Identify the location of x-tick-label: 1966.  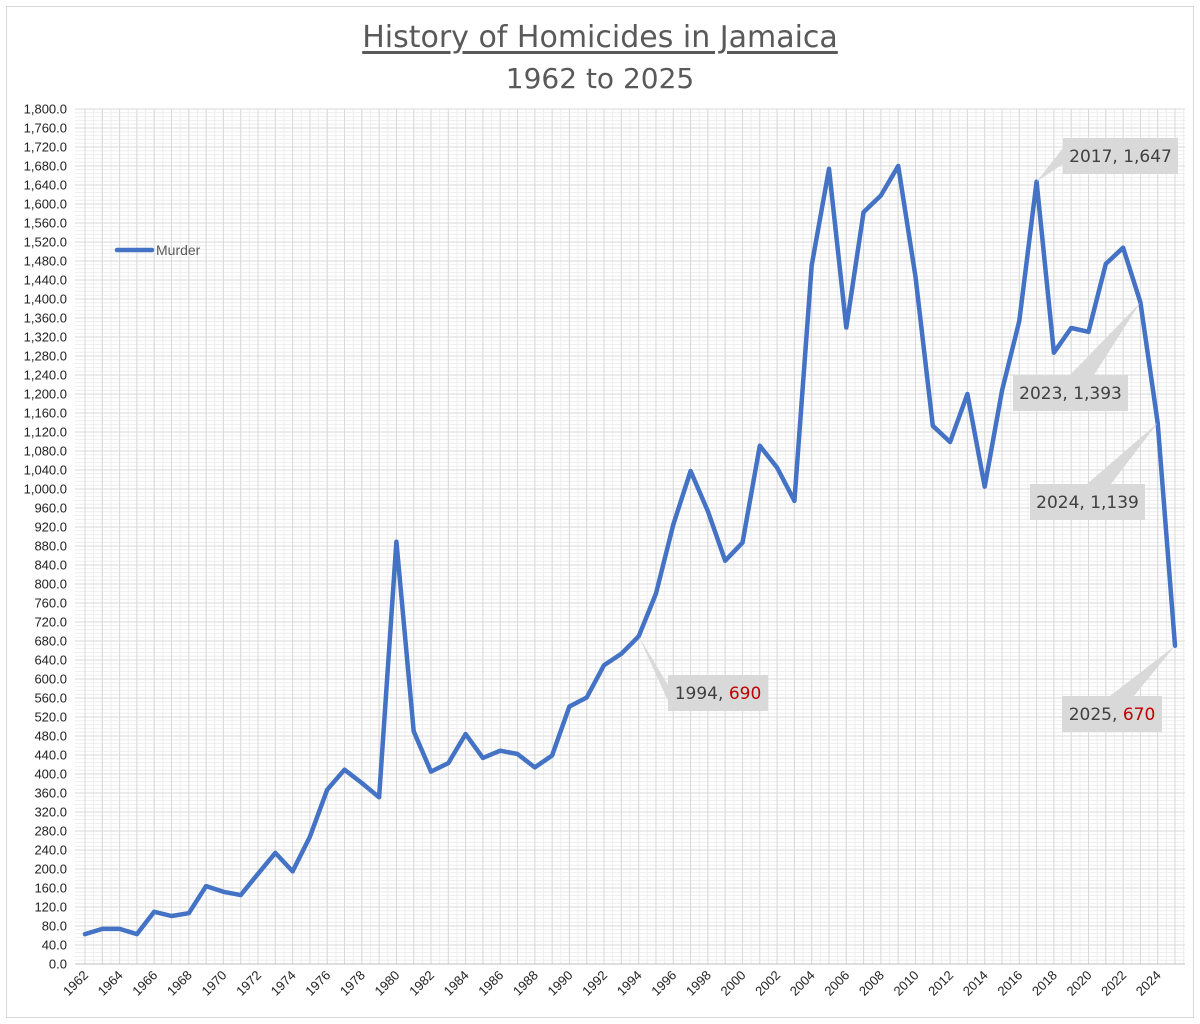
(144, 983).